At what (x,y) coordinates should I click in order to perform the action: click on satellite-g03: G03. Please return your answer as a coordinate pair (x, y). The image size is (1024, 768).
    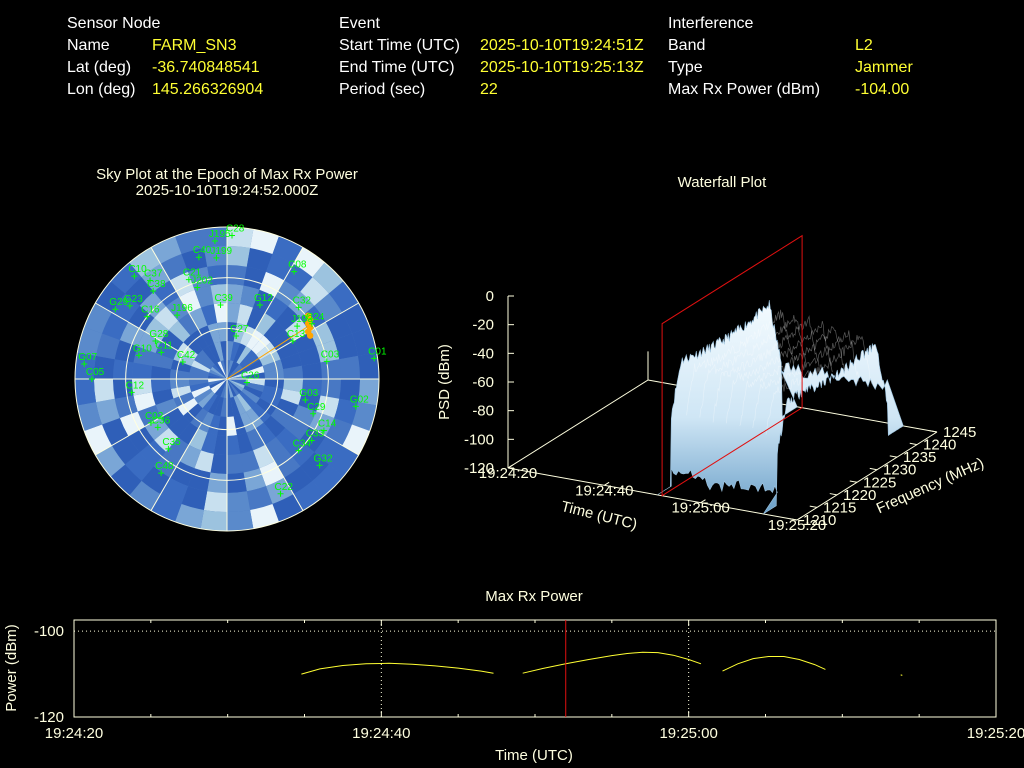
    Looking at the image, I should click on (309, 395).